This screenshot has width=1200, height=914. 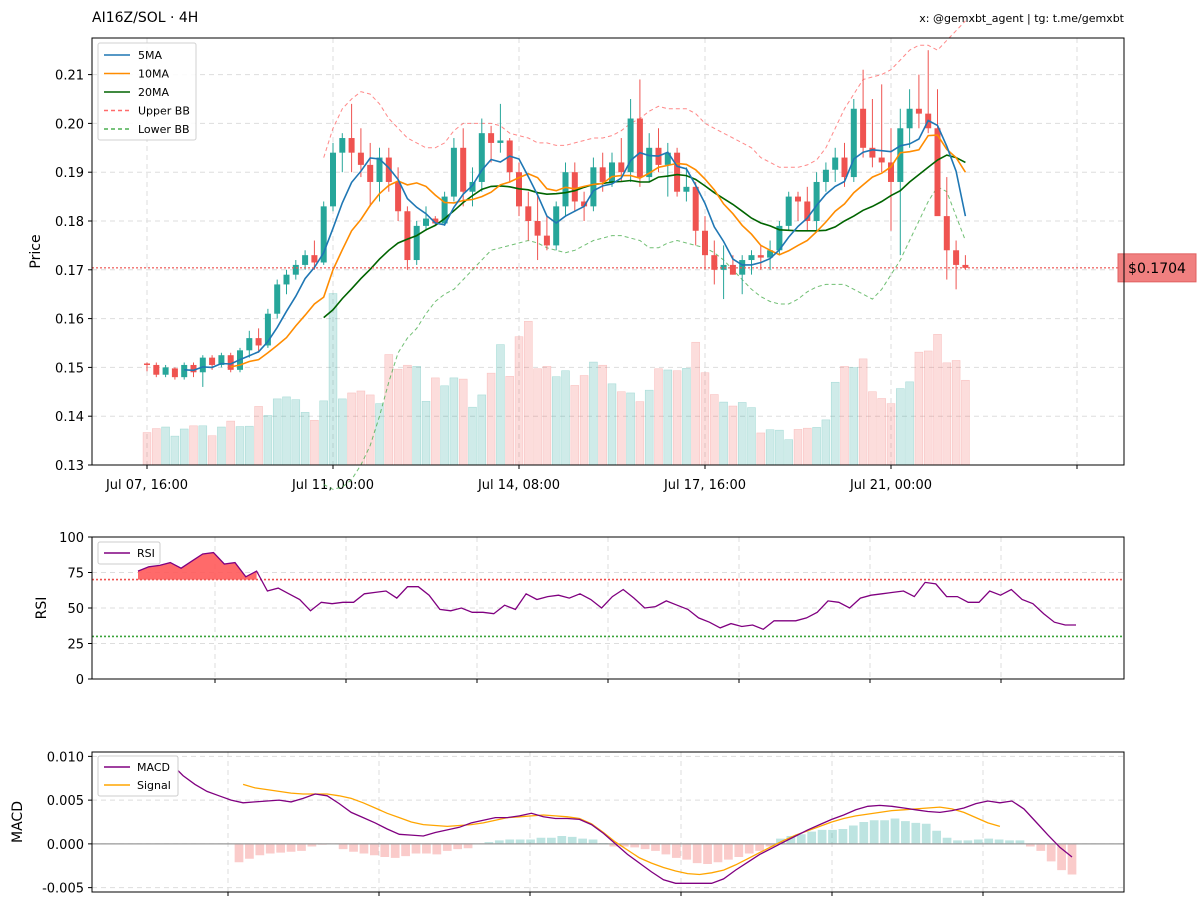 I want to click on signal-line, so click(x=621, y=829).